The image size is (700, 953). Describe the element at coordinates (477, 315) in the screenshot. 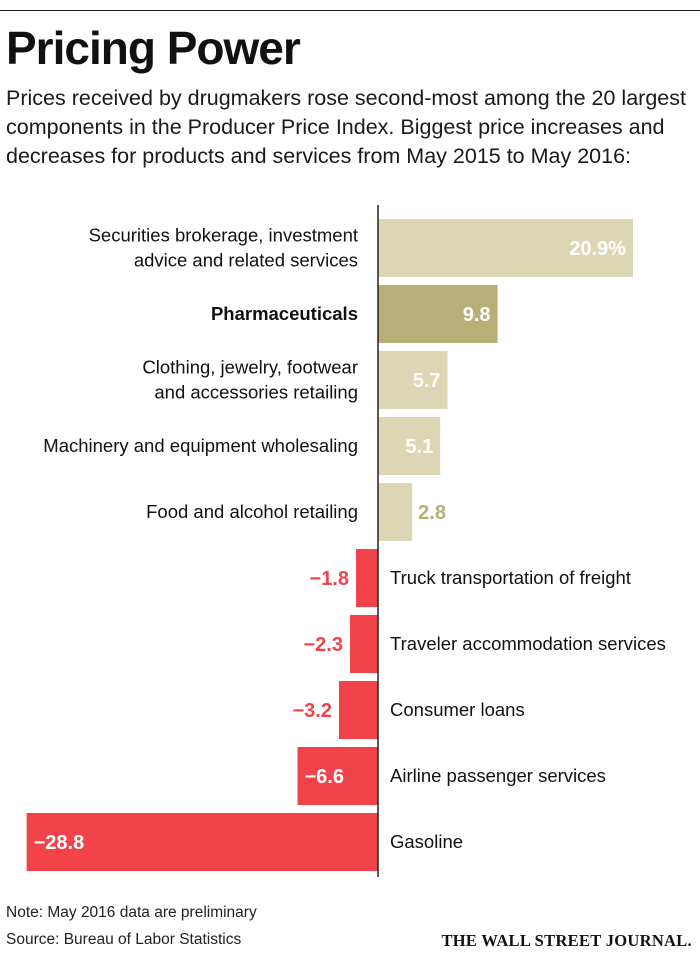

I see `value-label-1: 9.8` at that location.